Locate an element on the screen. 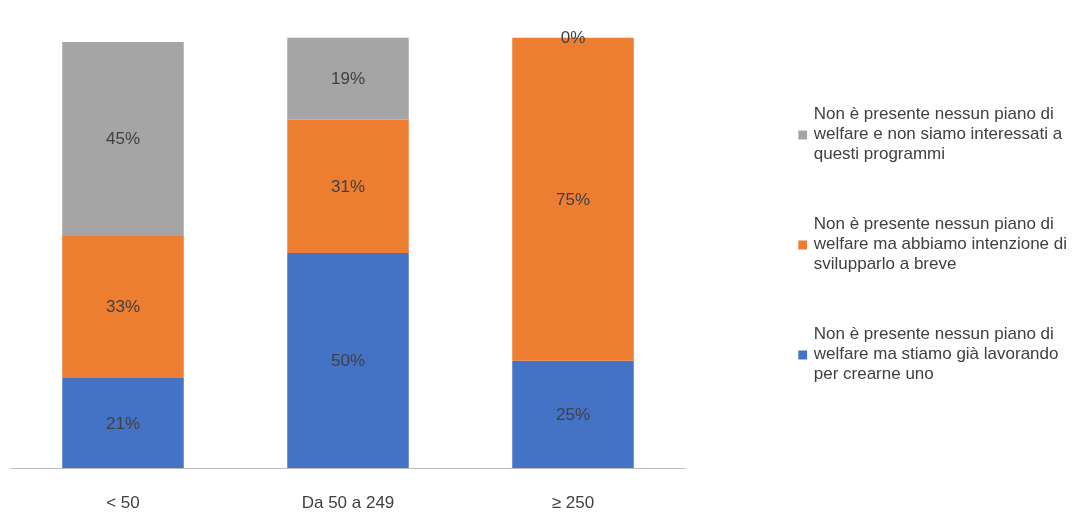  data-label: 45% is located at coordinates (123, 139).